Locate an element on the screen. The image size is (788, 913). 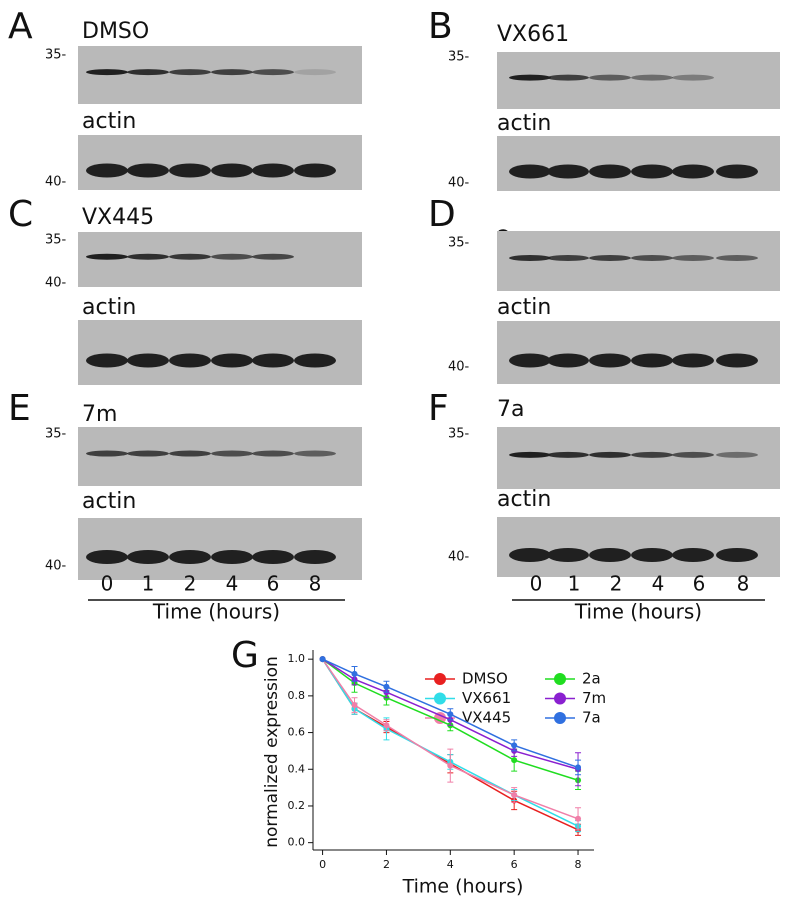
label: B is located at coordinates (440, 26).